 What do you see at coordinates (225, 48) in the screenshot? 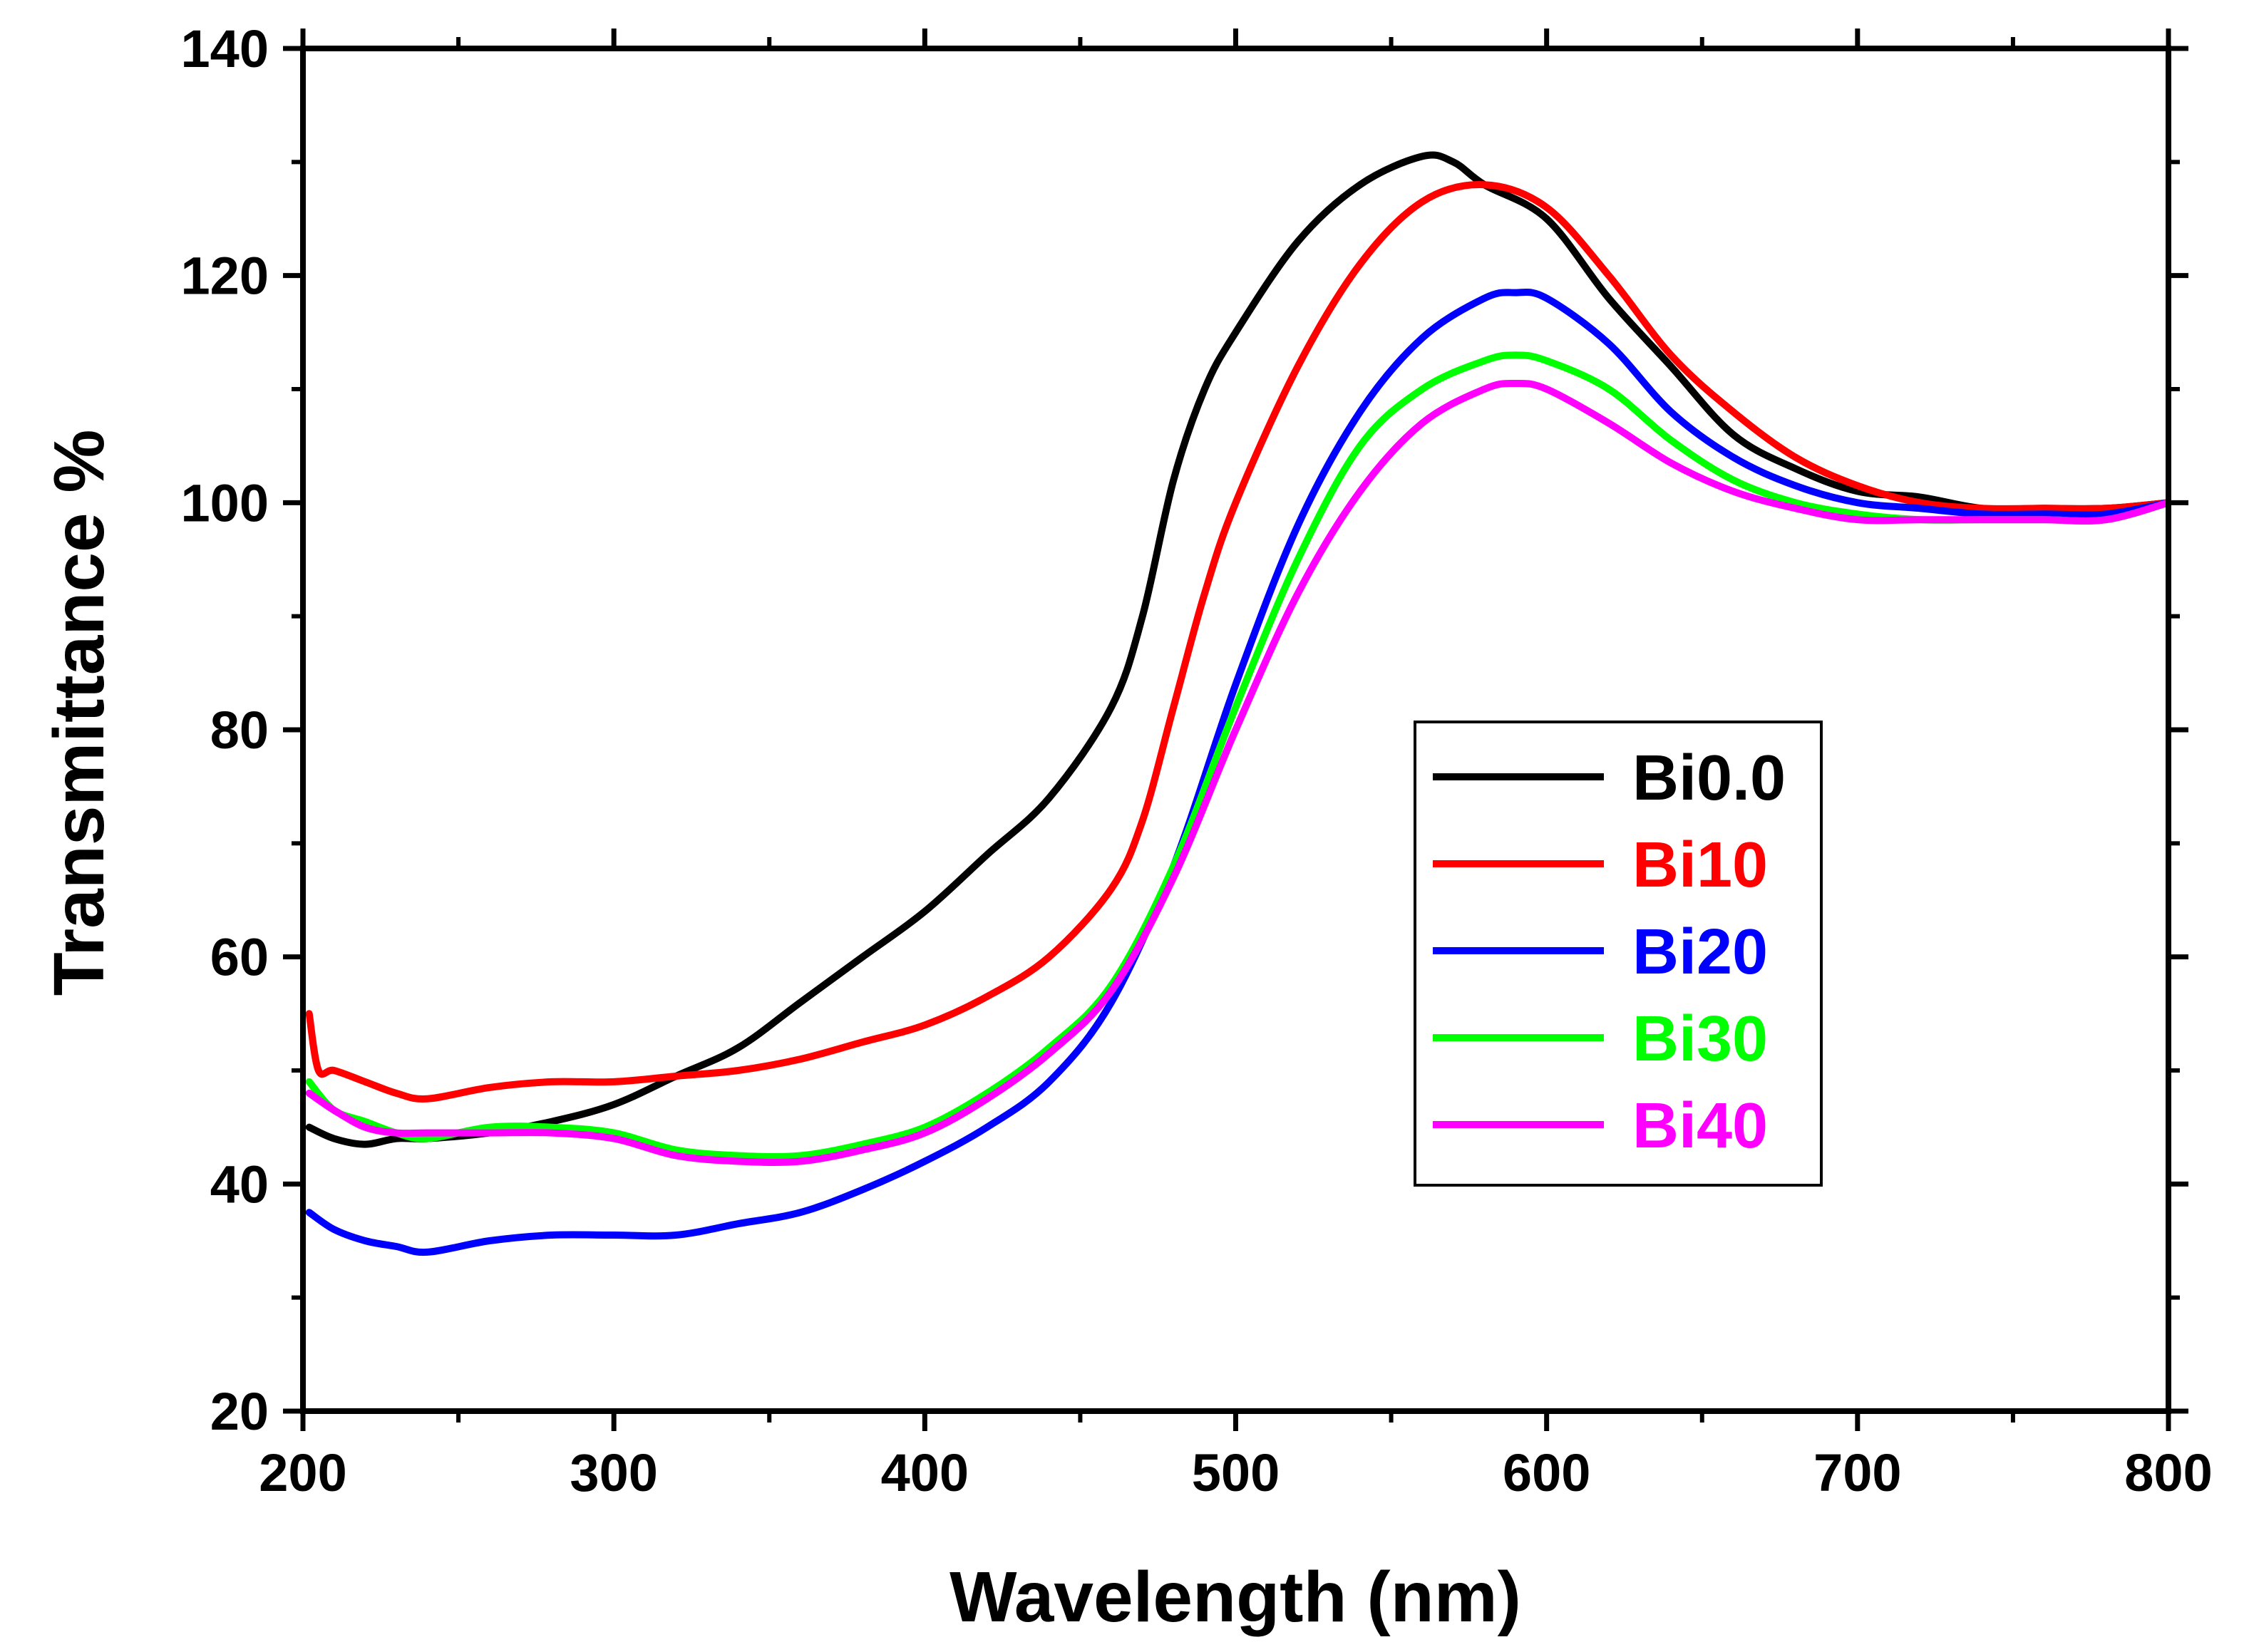
I see `y-tick-label: 140` at bounding box center [225, 48].